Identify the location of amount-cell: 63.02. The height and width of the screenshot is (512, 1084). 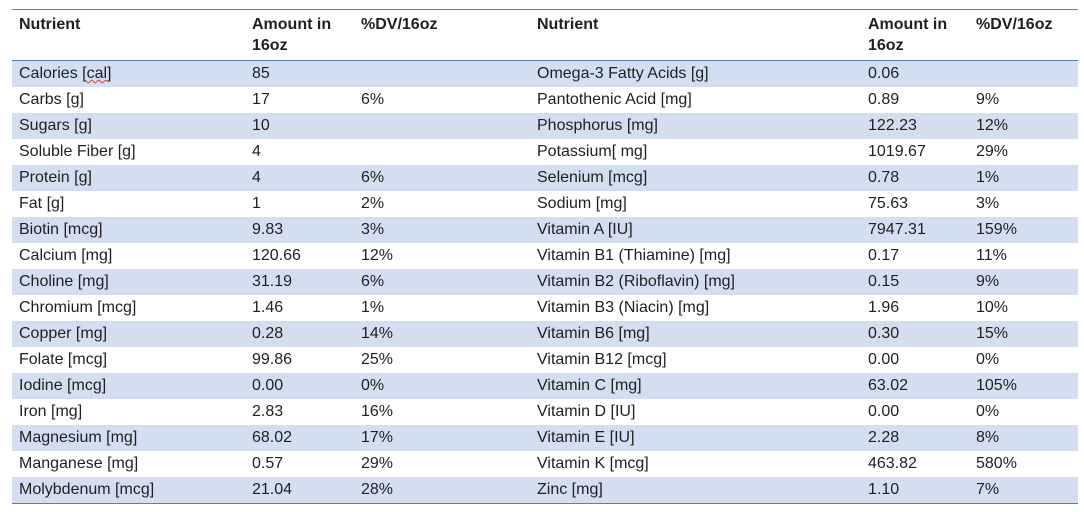
(915, 386).